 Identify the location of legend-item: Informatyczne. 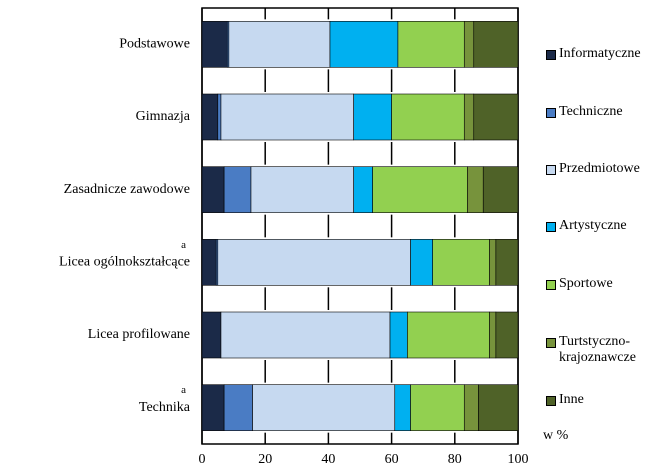
(607, 54).